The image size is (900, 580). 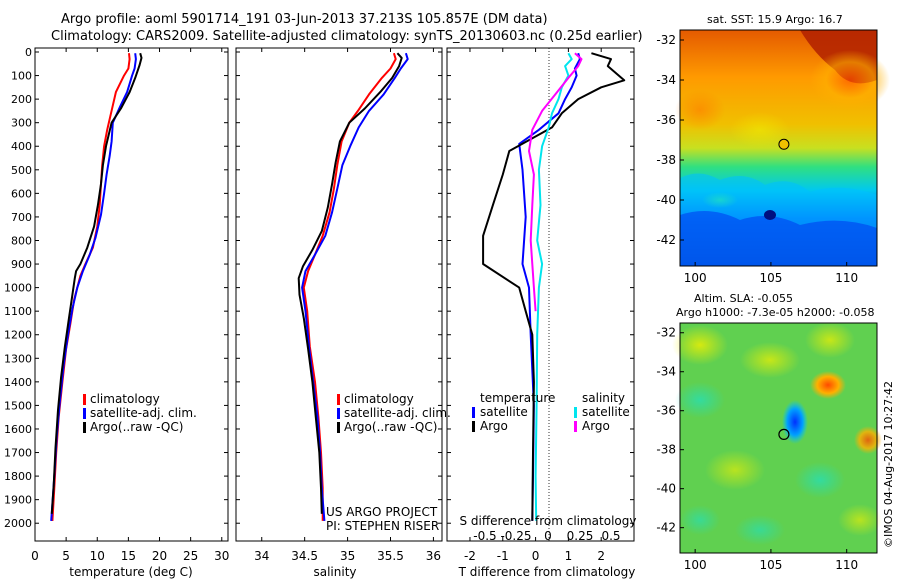 What do you see at coordinates (382, 512) in the screenshot?
I see `project-annotation: US ARGO PROJECT` at bounding box center [382, 512].